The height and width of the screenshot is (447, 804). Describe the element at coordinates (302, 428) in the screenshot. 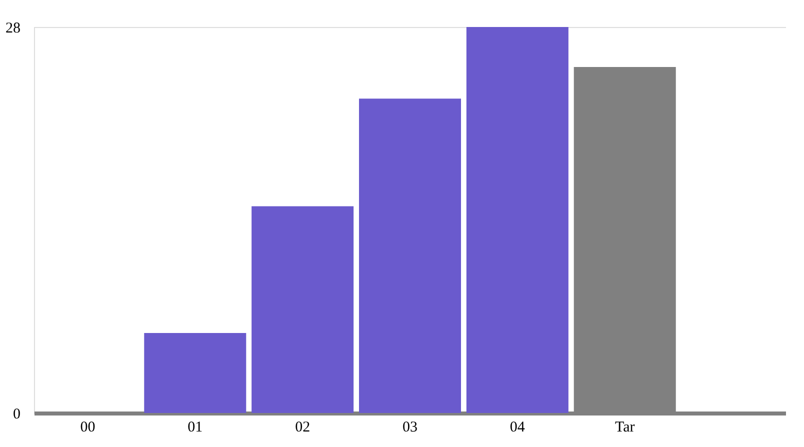

I see `x-tick-label: 02` at that location.